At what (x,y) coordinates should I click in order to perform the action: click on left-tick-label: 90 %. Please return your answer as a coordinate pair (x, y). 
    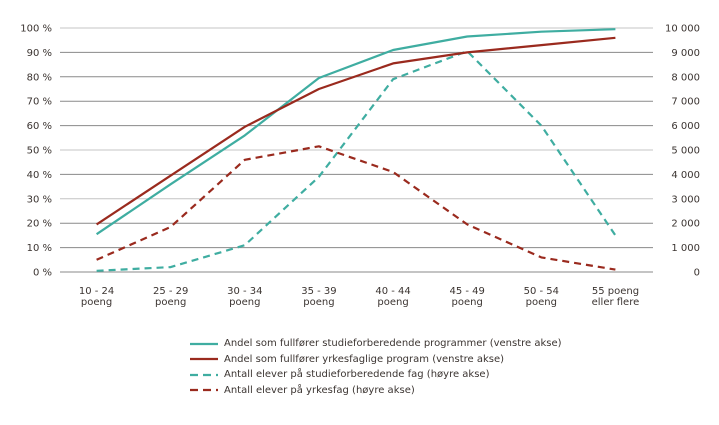
    Looking at the image, I should click on (39, 53).